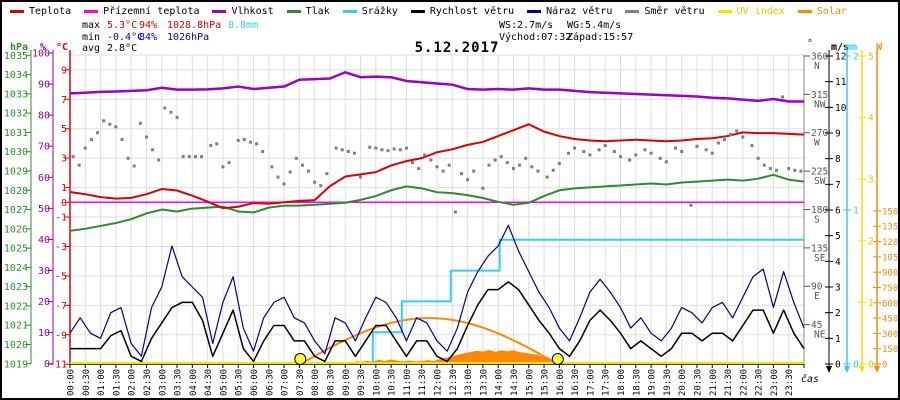 The image size is (900, 400). What do you see at coordinates (224, 382) in the screenshot?
I see `svg-text: 05:00` at bounding box center [224, 382].